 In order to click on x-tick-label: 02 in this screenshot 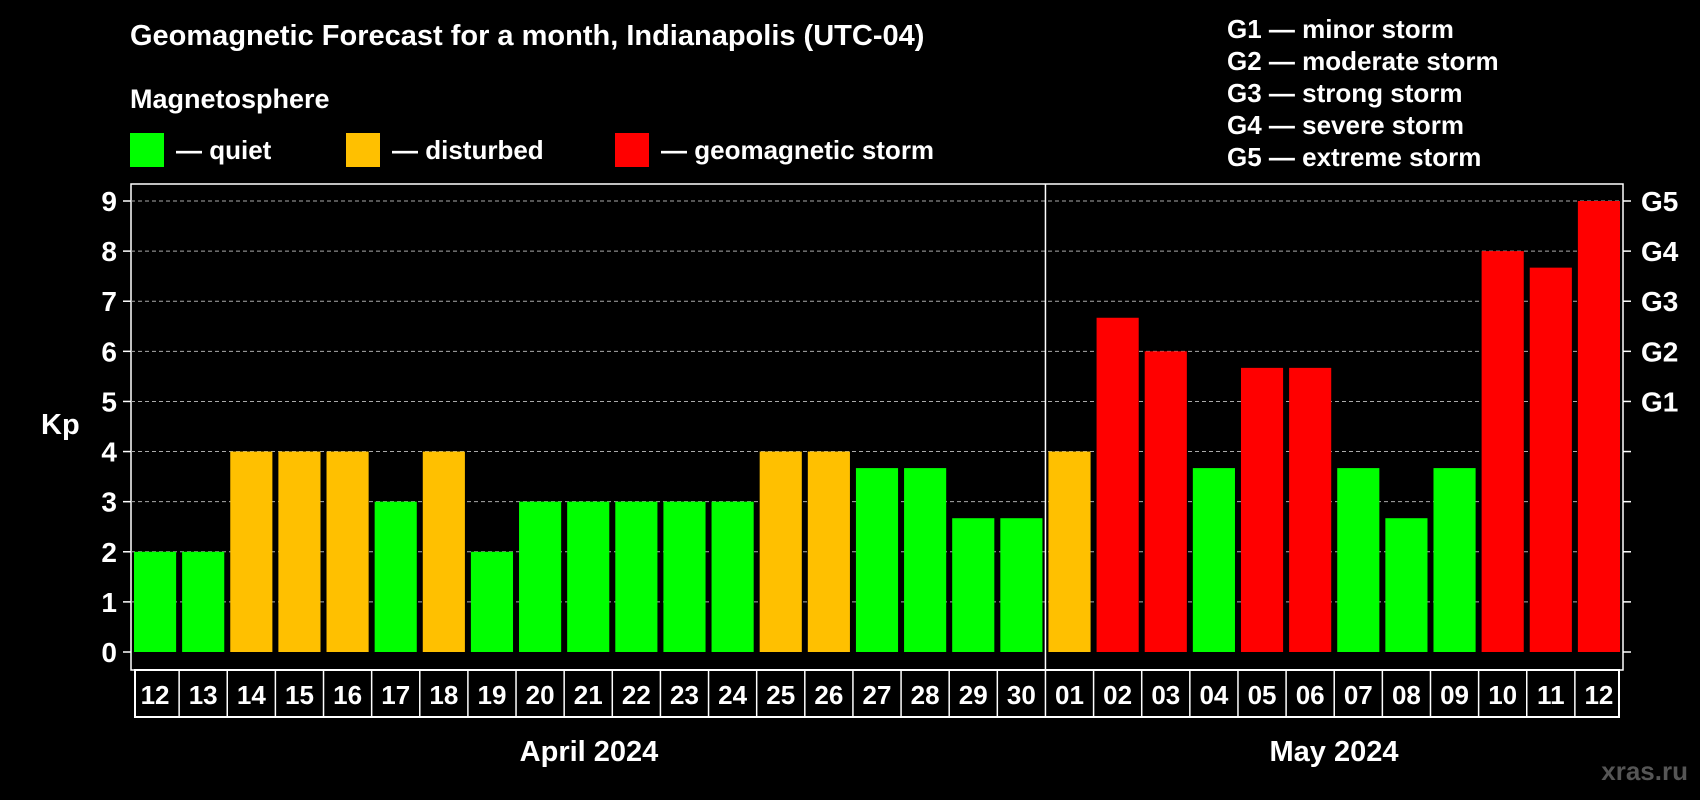, I will do `click(1117, 695)`.